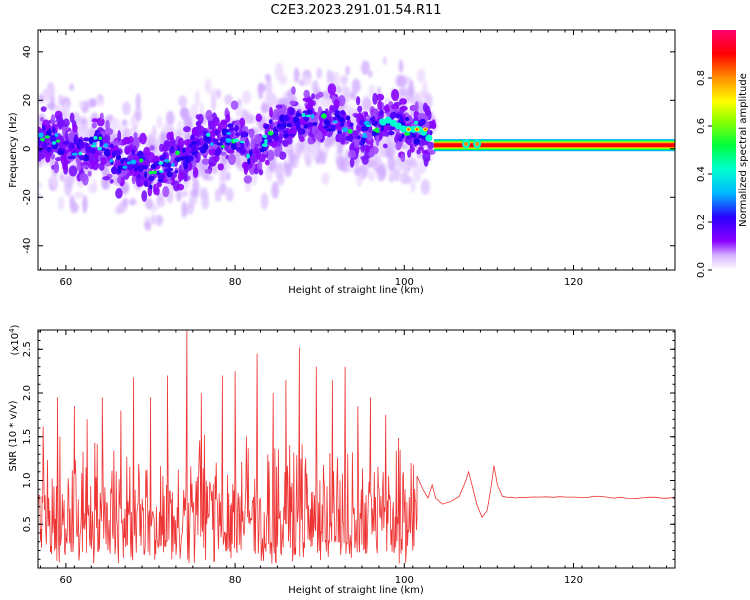  What do you see at coordinates (355, 10) in the screenshot?
I see `figure-title: C2E3.2023.291.01.54.R11` at bounding box center [355, 10].